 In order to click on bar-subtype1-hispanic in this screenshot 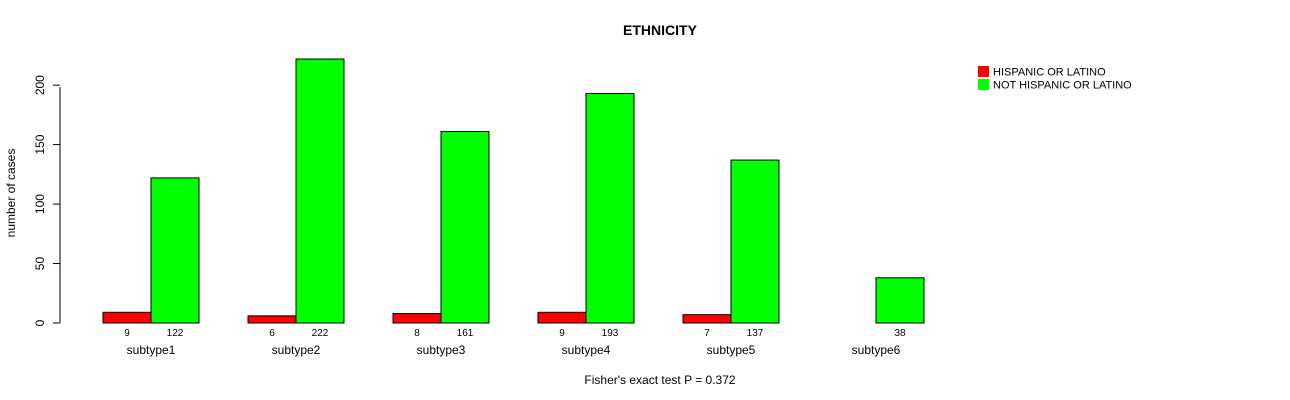, I will do `click(127, 317)`.